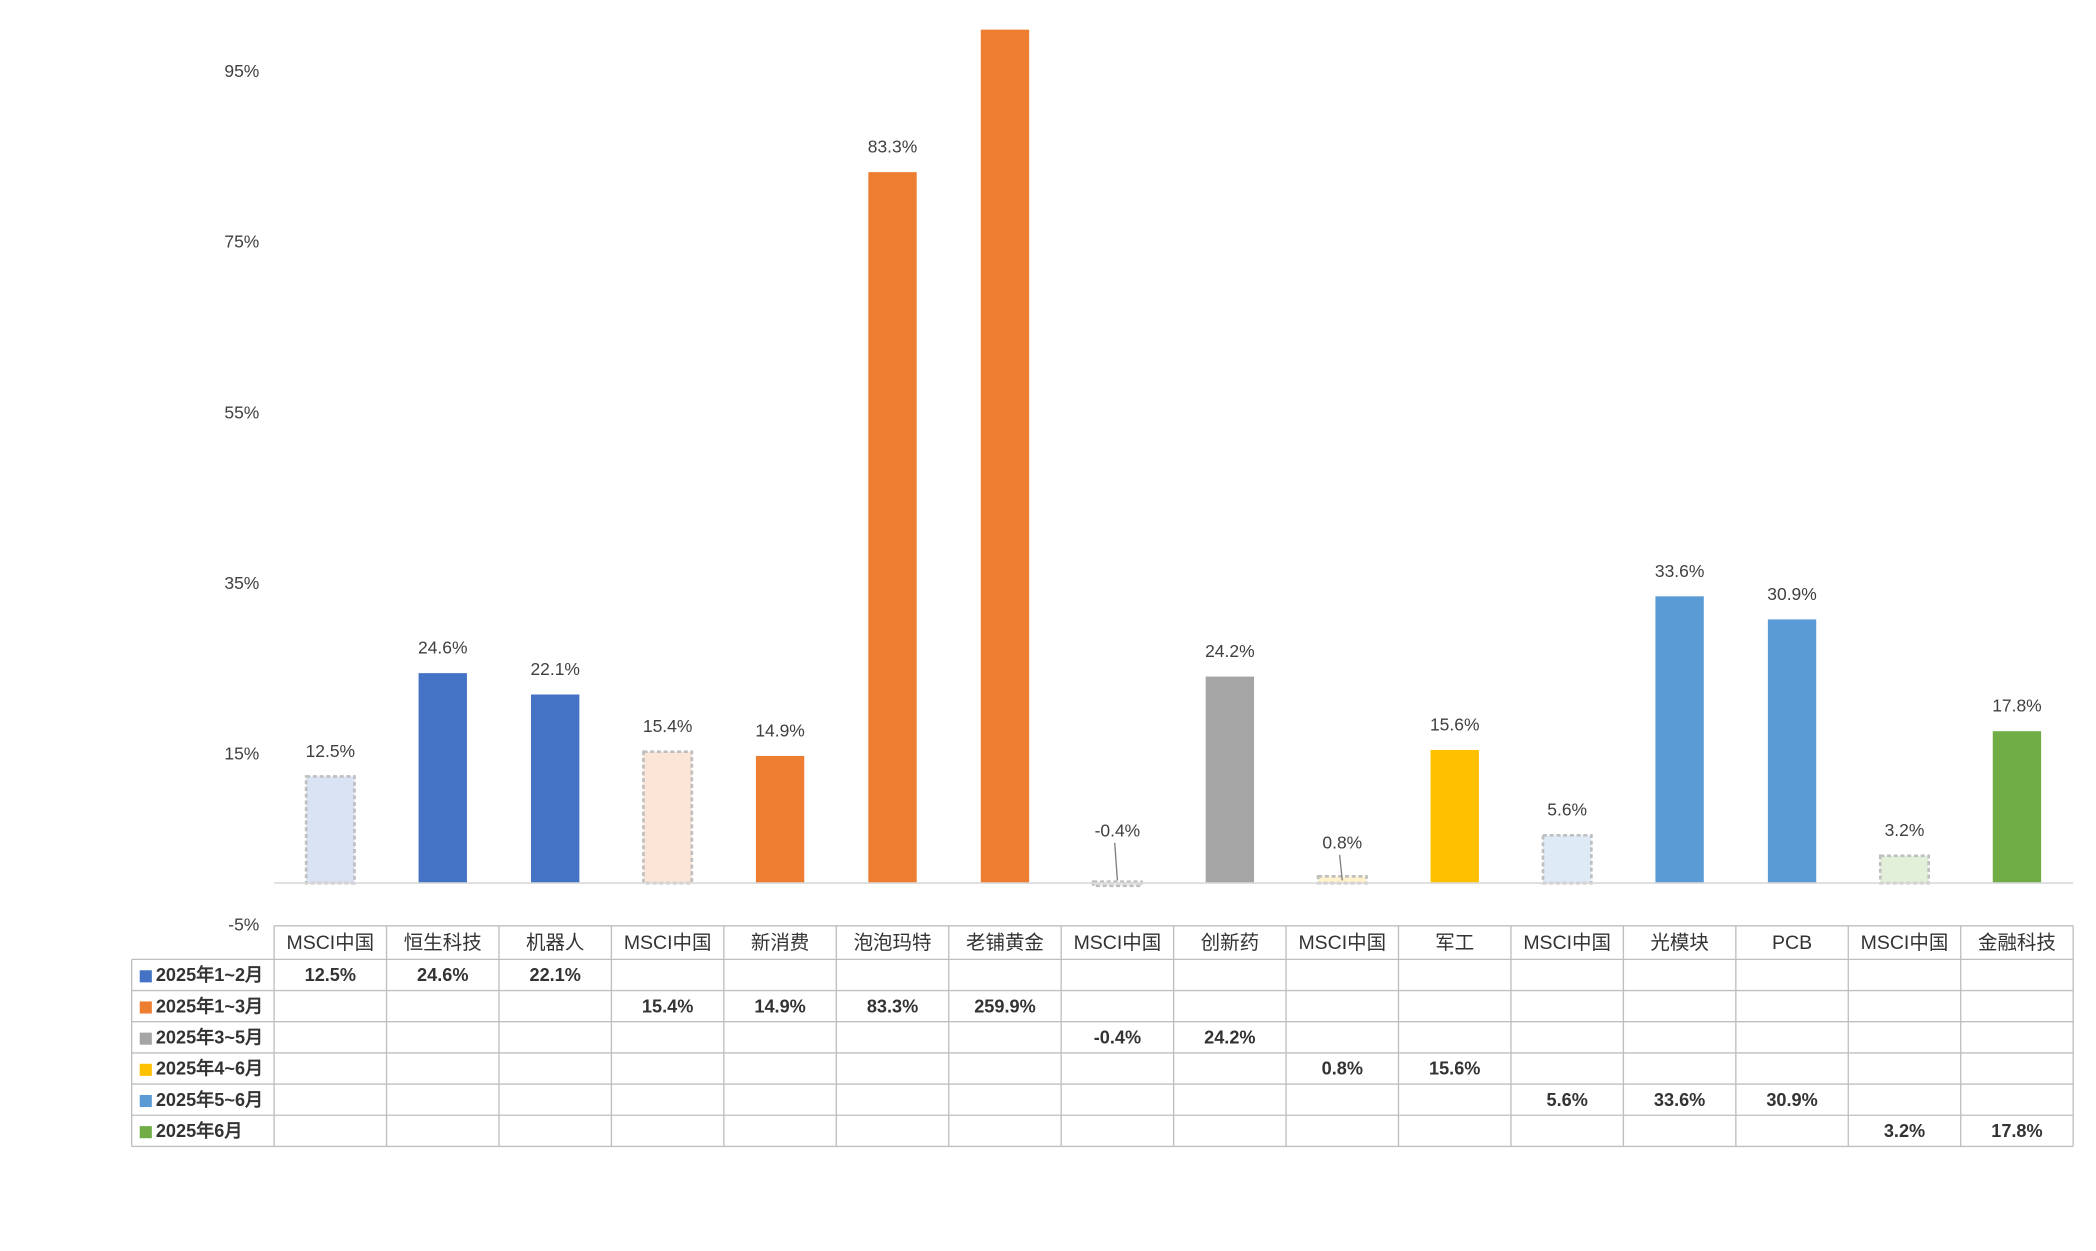 This screenshot has width=2096, height=1251. I want to click on x-tick-label: 金融科技, so click(2017, 943).